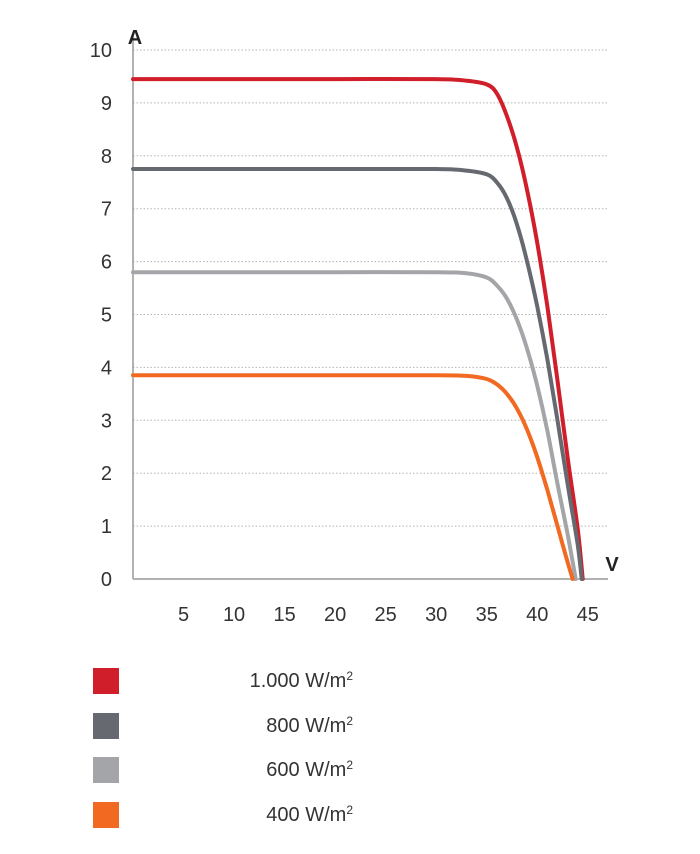 Image resolution: width=700 pixels, height=854 pixels. I want to click on legend-label-text: 1.000 W/m, so click(298, 681).